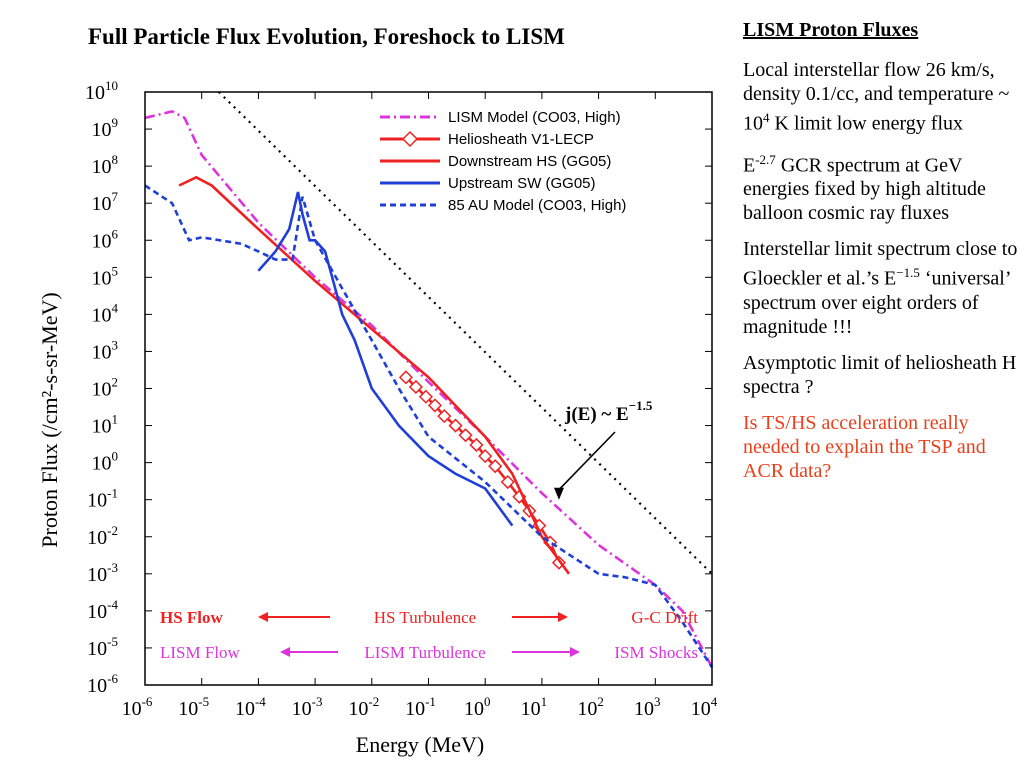 This screenshot has height=768, width=1024. I want to click on x-tick-label: 10⁴, so click(704, 707).